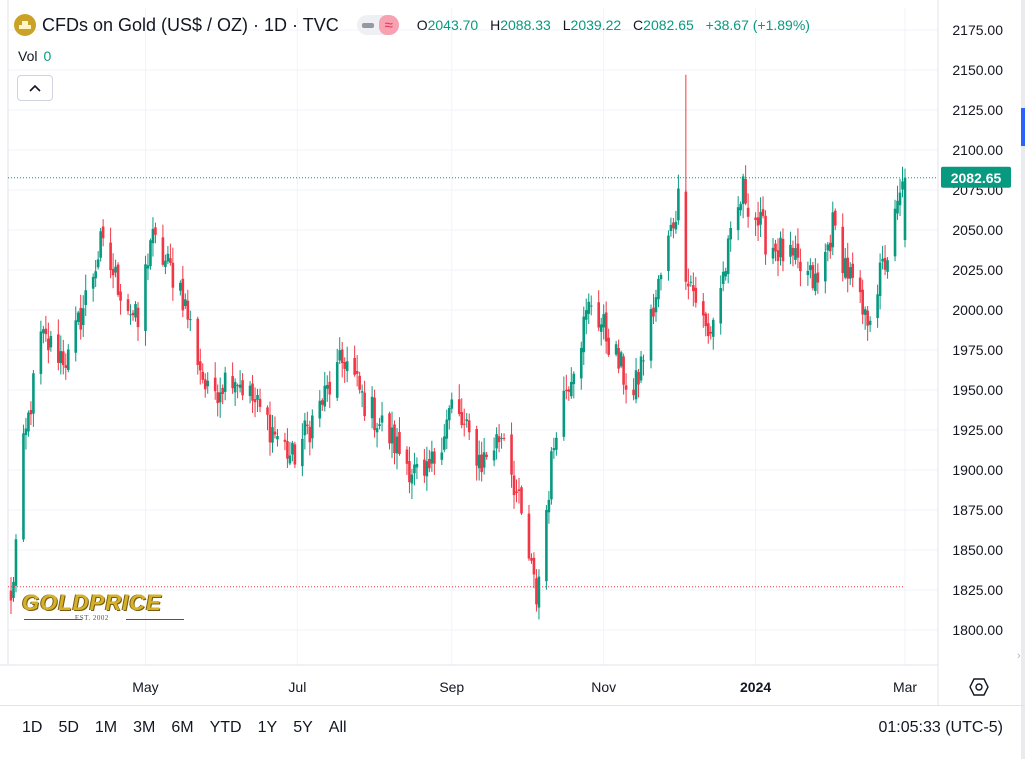  What do you see at coordinates (566, 25) in the screenshot?
I see `low-label: L` at bounding box center [566, 25].